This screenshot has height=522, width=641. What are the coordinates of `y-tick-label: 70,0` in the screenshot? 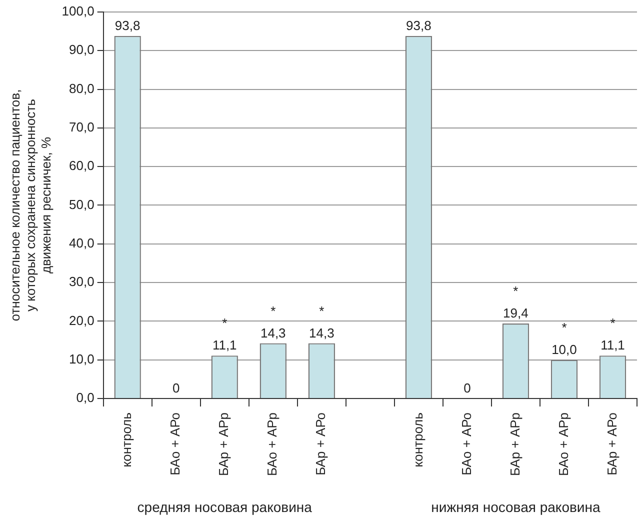 It's located at (81, 127).